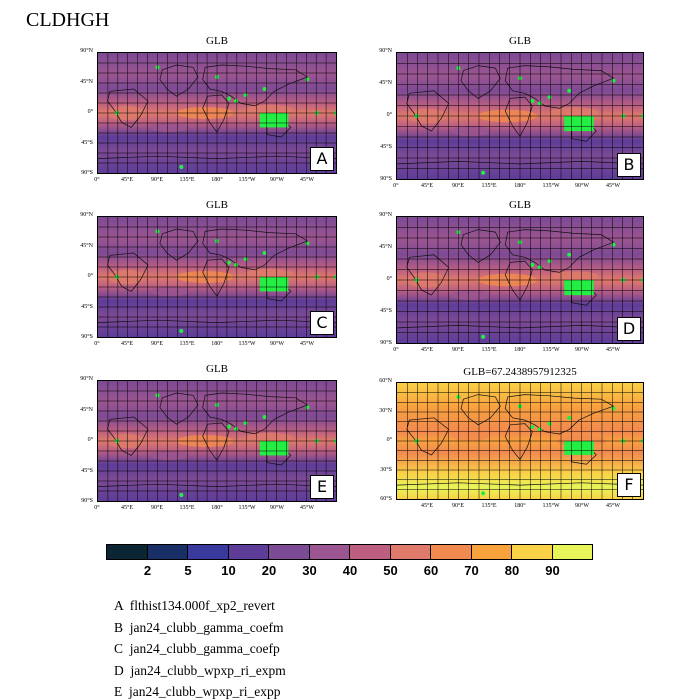 This screenshot has height=700, width=700. What do you see at coordinates (147, 570) in the screenshot?
I see `colorbar-label: 2` at bounding box center [147, 570].